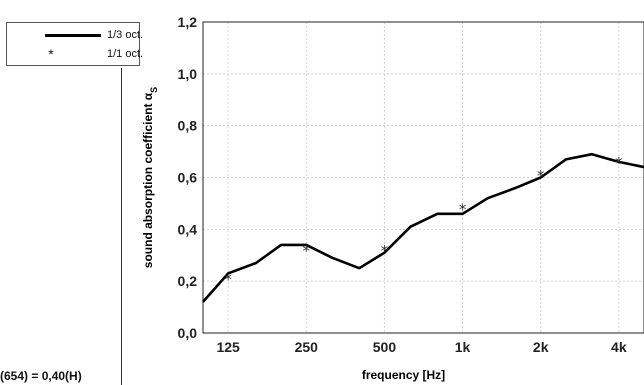 The width and height of the screenshot is (644, 385). What do you see at coordinates (150, 177) in the screenshot?
I see `y-axis-label: sound absorption coefficient αS` at bounding box center [150, 177].